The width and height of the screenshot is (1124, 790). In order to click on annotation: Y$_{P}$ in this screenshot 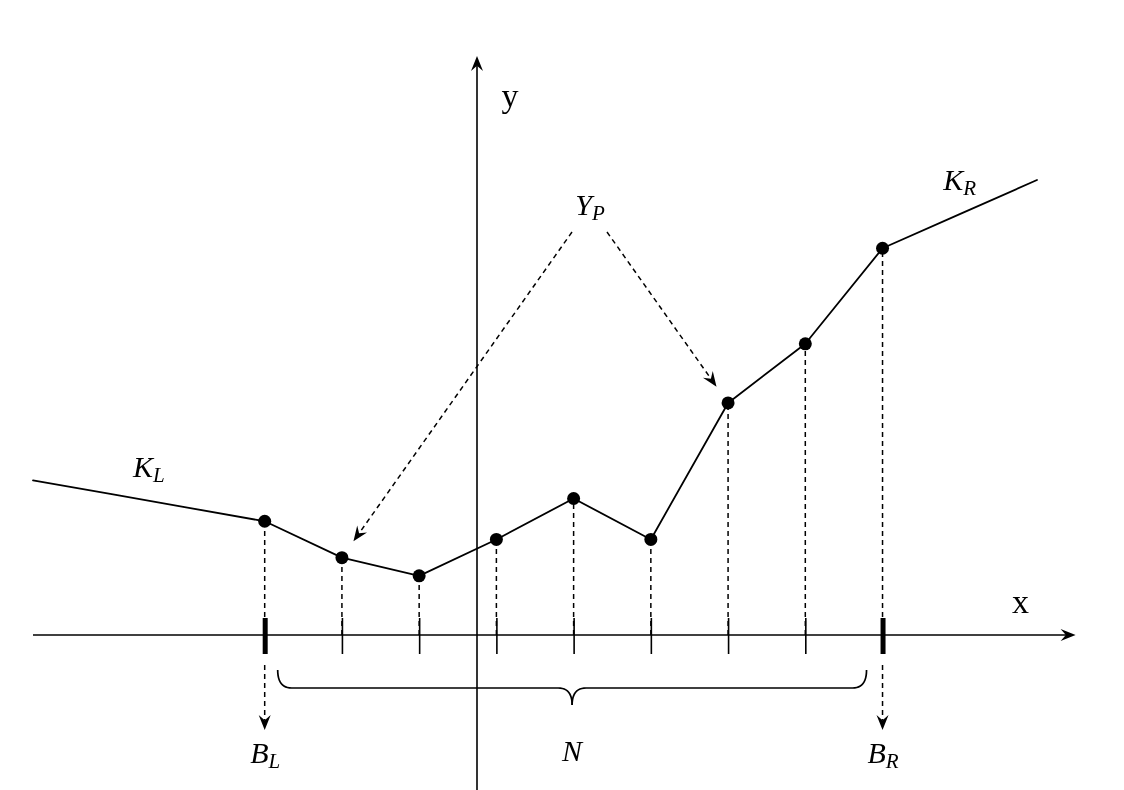, I will do `click(590, 206)`.